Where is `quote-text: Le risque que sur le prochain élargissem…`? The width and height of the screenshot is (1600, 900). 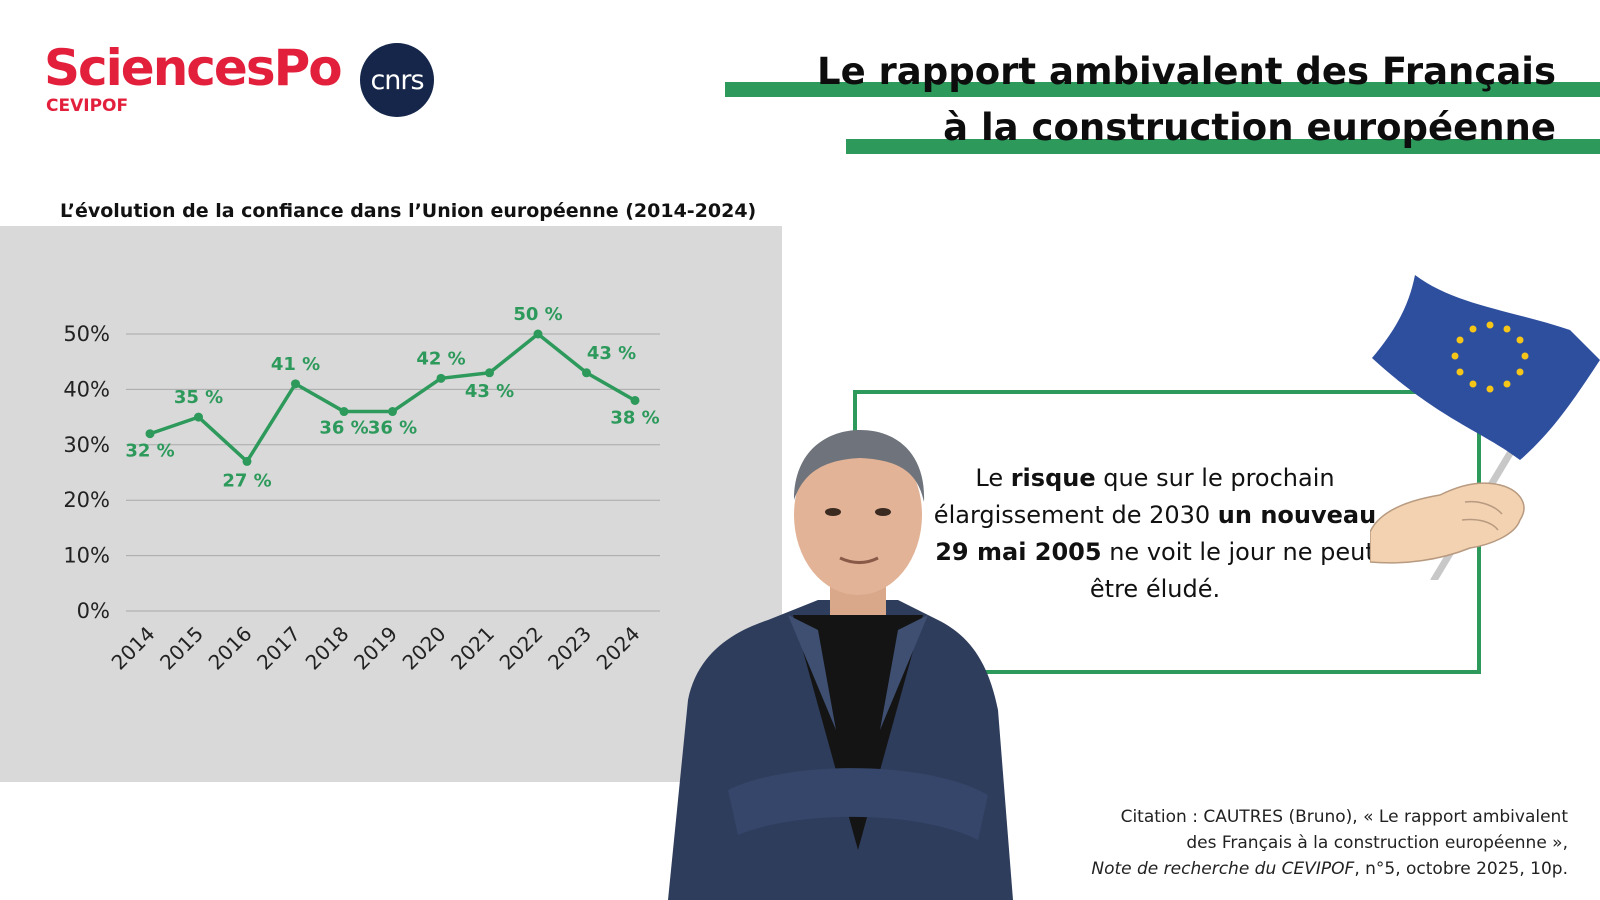
quote-text: Le risque que sur le prochain élargissem… is located at coordinates (1155, 534).